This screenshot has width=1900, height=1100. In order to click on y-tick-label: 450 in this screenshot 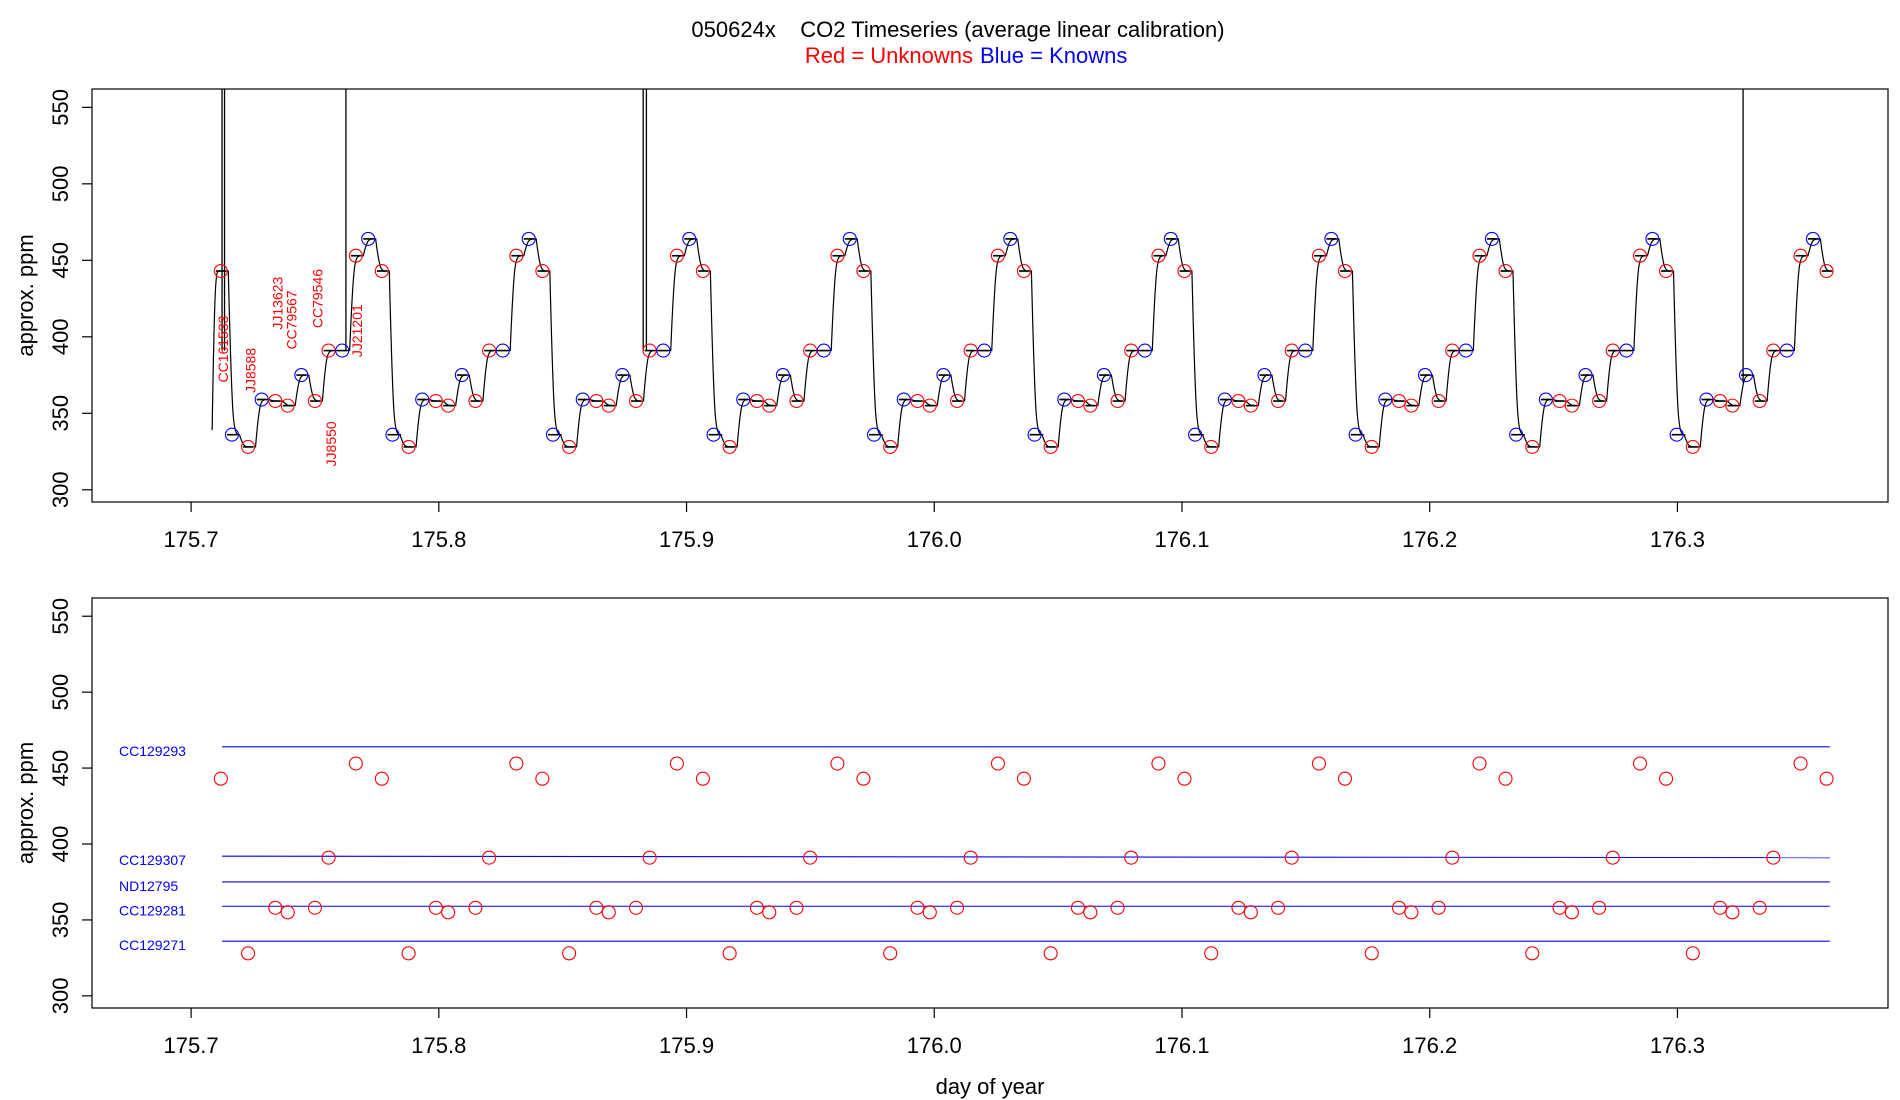, I will do `click(60, 768)`.